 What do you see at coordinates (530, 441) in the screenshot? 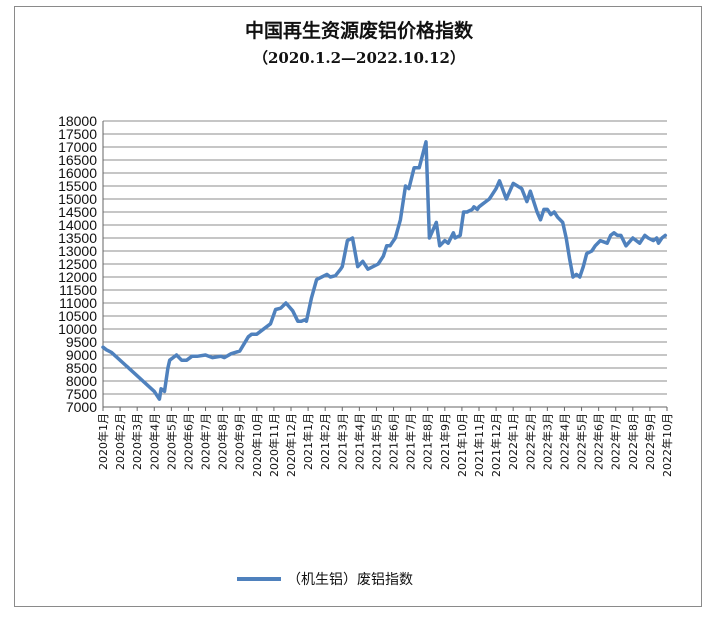
I see `x-tick-label: 2022年2月` at bounding box center [530, 441].